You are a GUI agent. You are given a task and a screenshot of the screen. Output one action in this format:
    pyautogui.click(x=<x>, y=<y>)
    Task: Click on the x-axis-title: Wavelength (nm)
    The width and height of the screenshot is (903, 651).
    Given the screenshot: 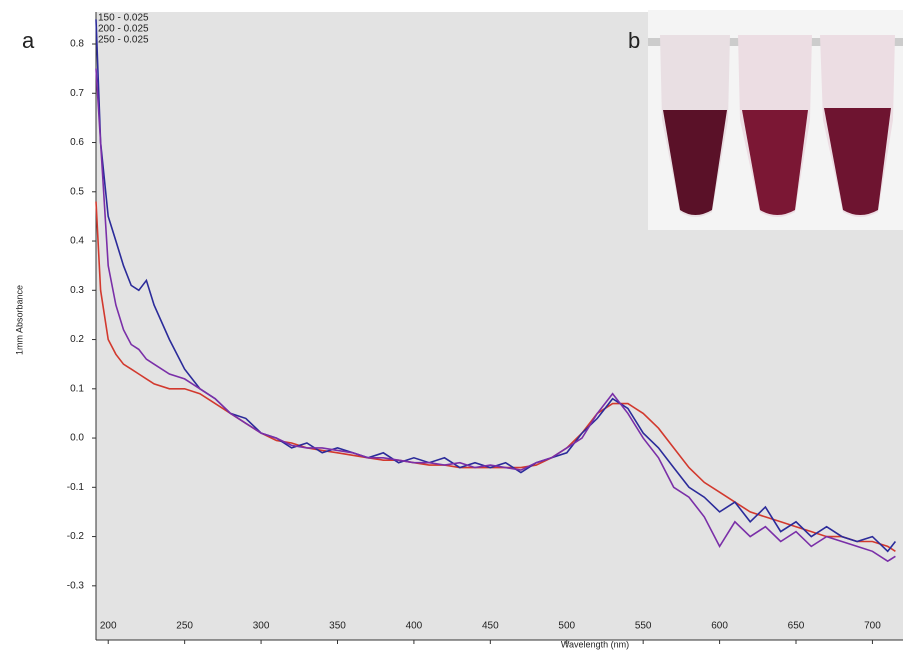 What is the action you would take?
    pyautogui.click(x=595, y=644)
    